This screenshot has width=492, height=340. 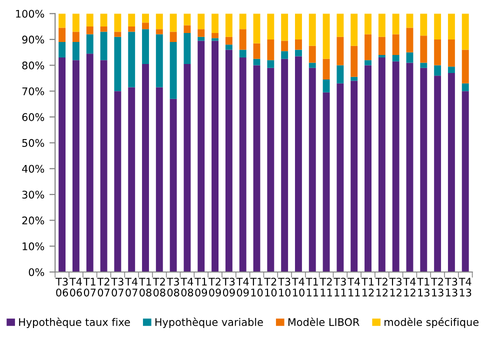 I want to click on x-tick-label: T1 09, so click(x=201, y=287).